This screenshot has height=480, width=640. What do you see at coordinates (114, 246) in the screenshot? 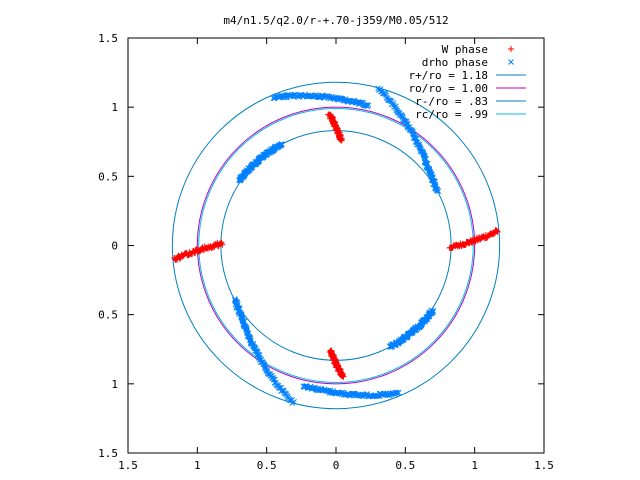
I see `y-tick-label: 0` at bounding box center [114, 246].